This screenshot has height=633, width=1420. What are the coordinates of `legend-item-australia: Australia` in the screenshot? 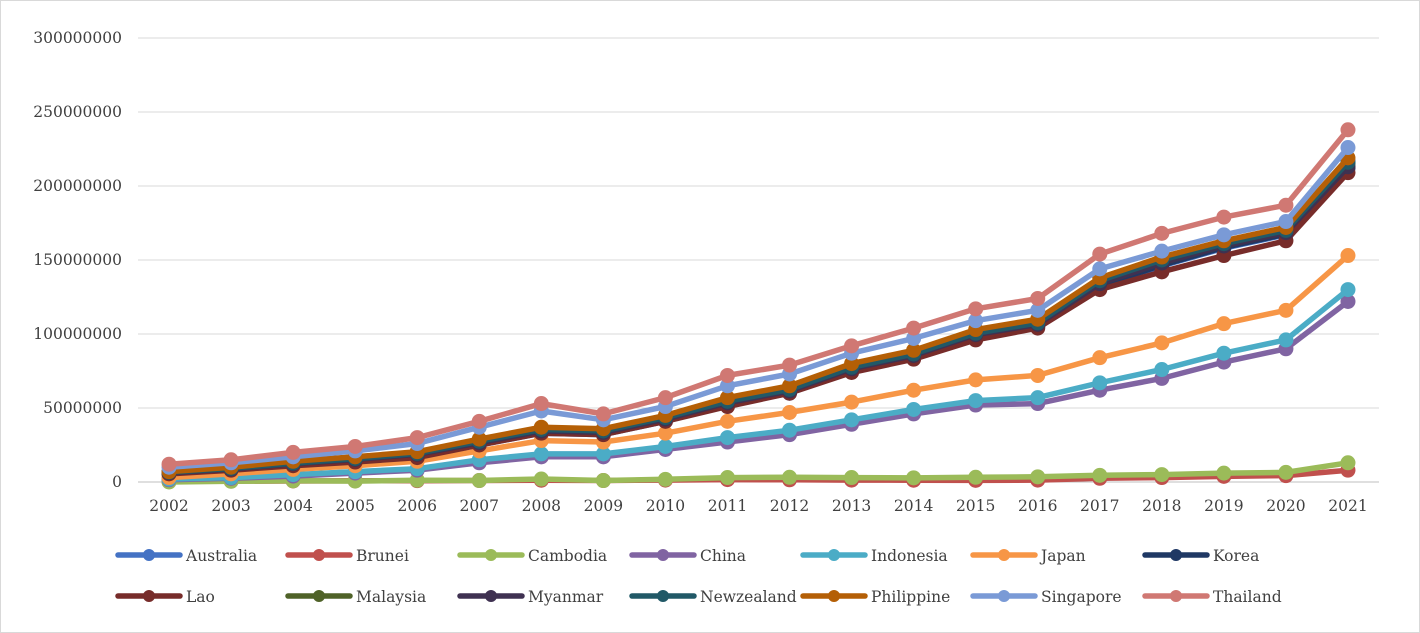 It's located at (186, 556).